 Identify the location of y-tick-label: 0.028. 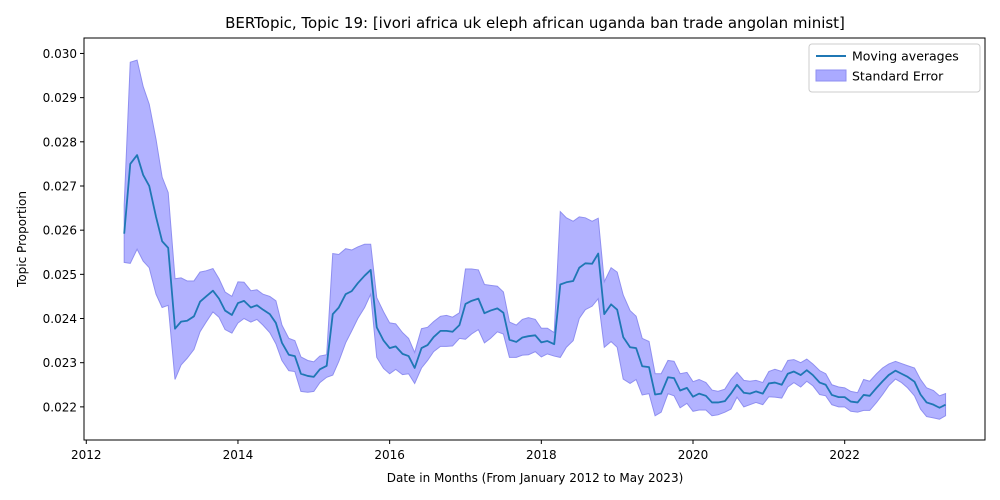
(60, 142).